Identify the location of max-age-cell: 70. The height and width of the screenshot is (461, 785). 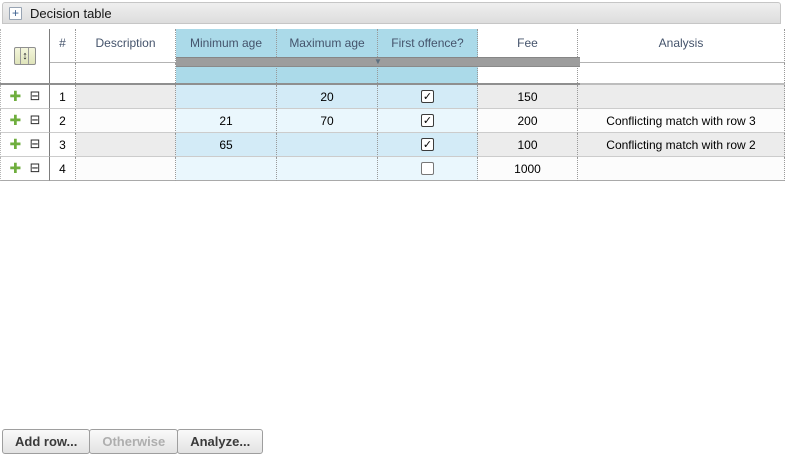
(327, 121).